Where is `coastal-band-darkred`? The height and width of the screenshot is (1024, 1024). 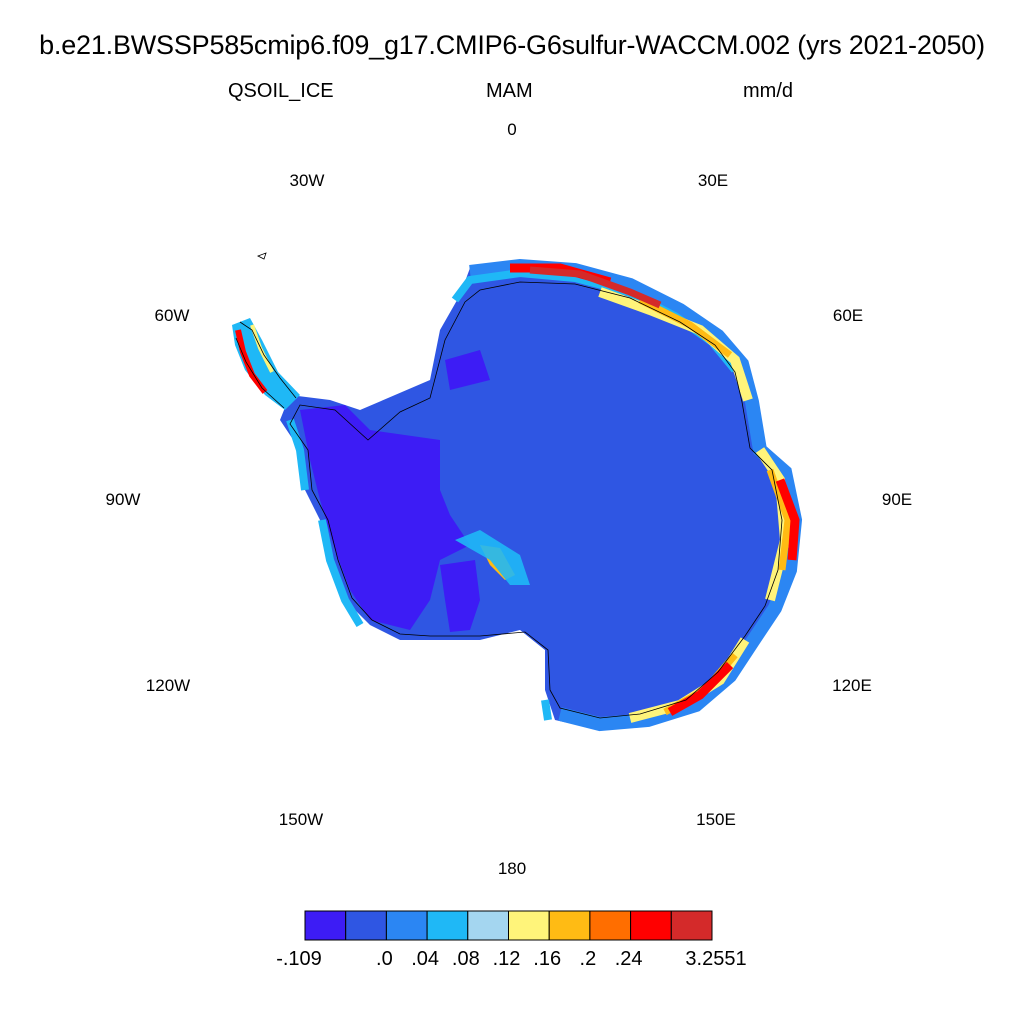
coastal-band-darkred is located at coordinates (595, 287).